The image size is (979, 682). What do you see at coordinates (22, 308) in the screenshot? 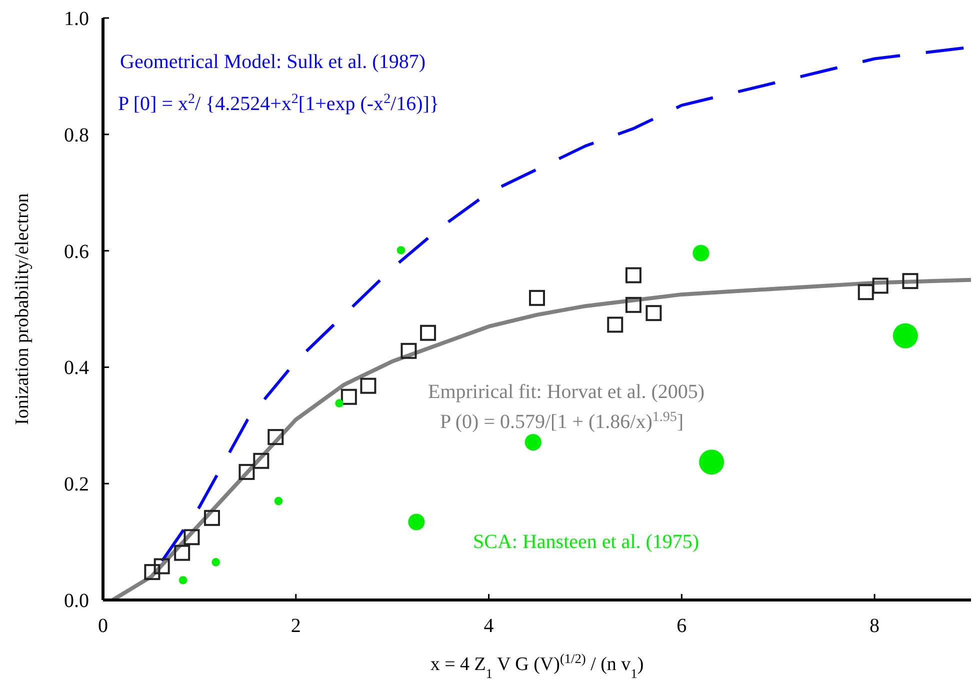
I see `y-axis-title: Ionization probability/electron` at bounding box center [22, 308].